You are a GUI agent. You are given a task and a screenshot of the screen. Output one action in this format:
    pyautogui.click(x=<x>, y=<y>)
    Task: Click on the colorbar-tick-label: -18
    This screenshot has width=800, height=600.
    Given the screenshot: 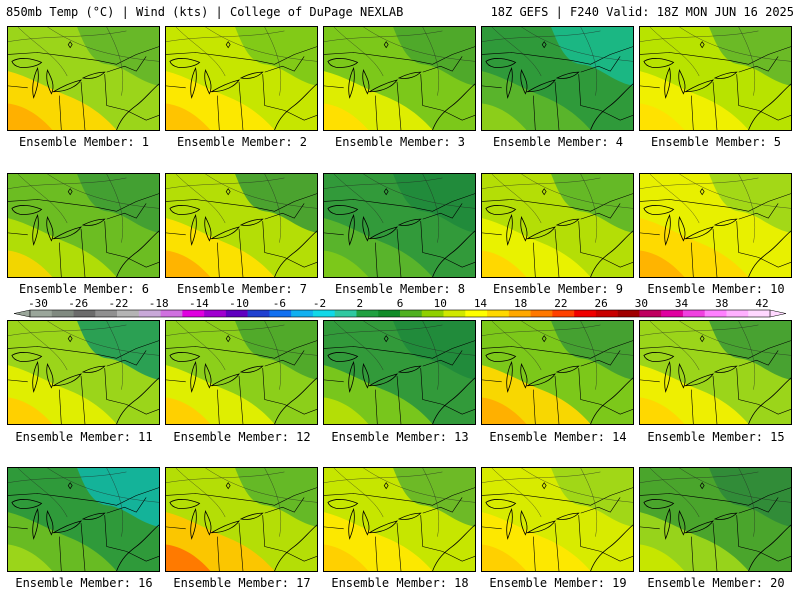 What is the action you would take?
    pyautogui.click(x=159, y=303)
    